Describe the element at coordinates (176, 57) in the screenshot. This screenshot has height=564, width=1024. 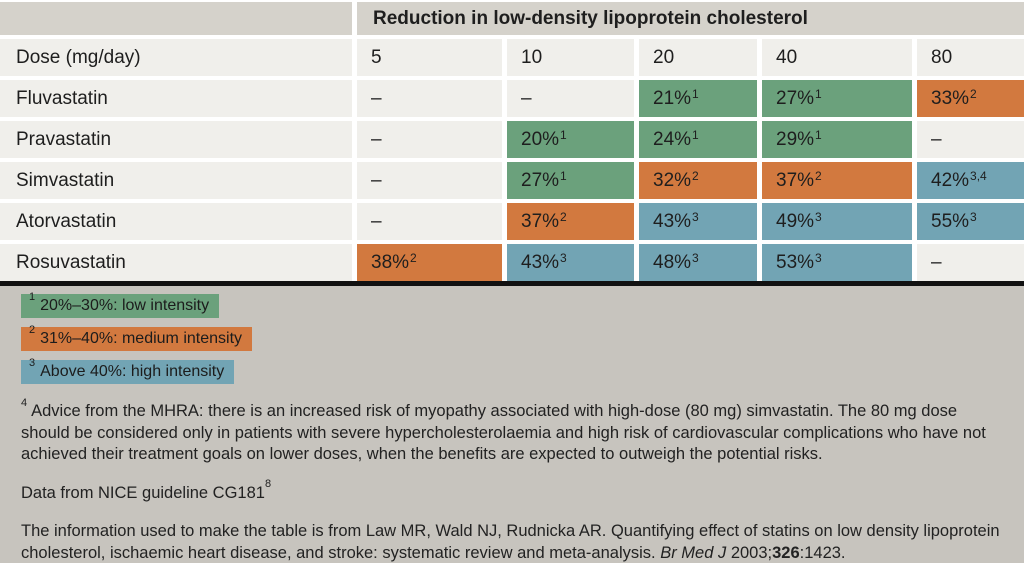
I see `dose-row-label: Dose (mg/day)` at that location.